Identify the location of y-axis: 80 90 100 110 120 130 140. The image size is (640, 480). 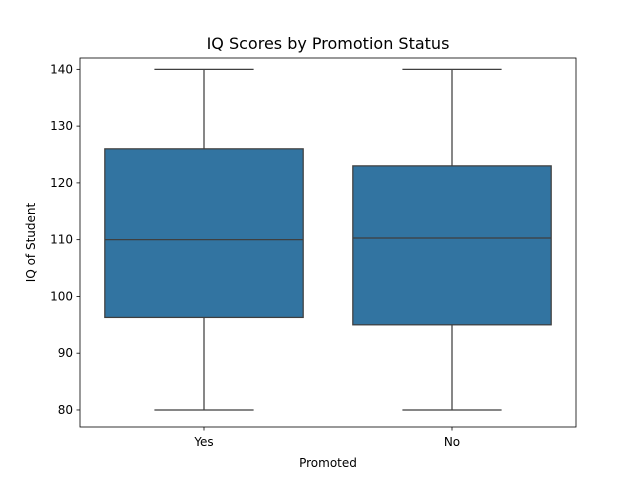
(65, 239).